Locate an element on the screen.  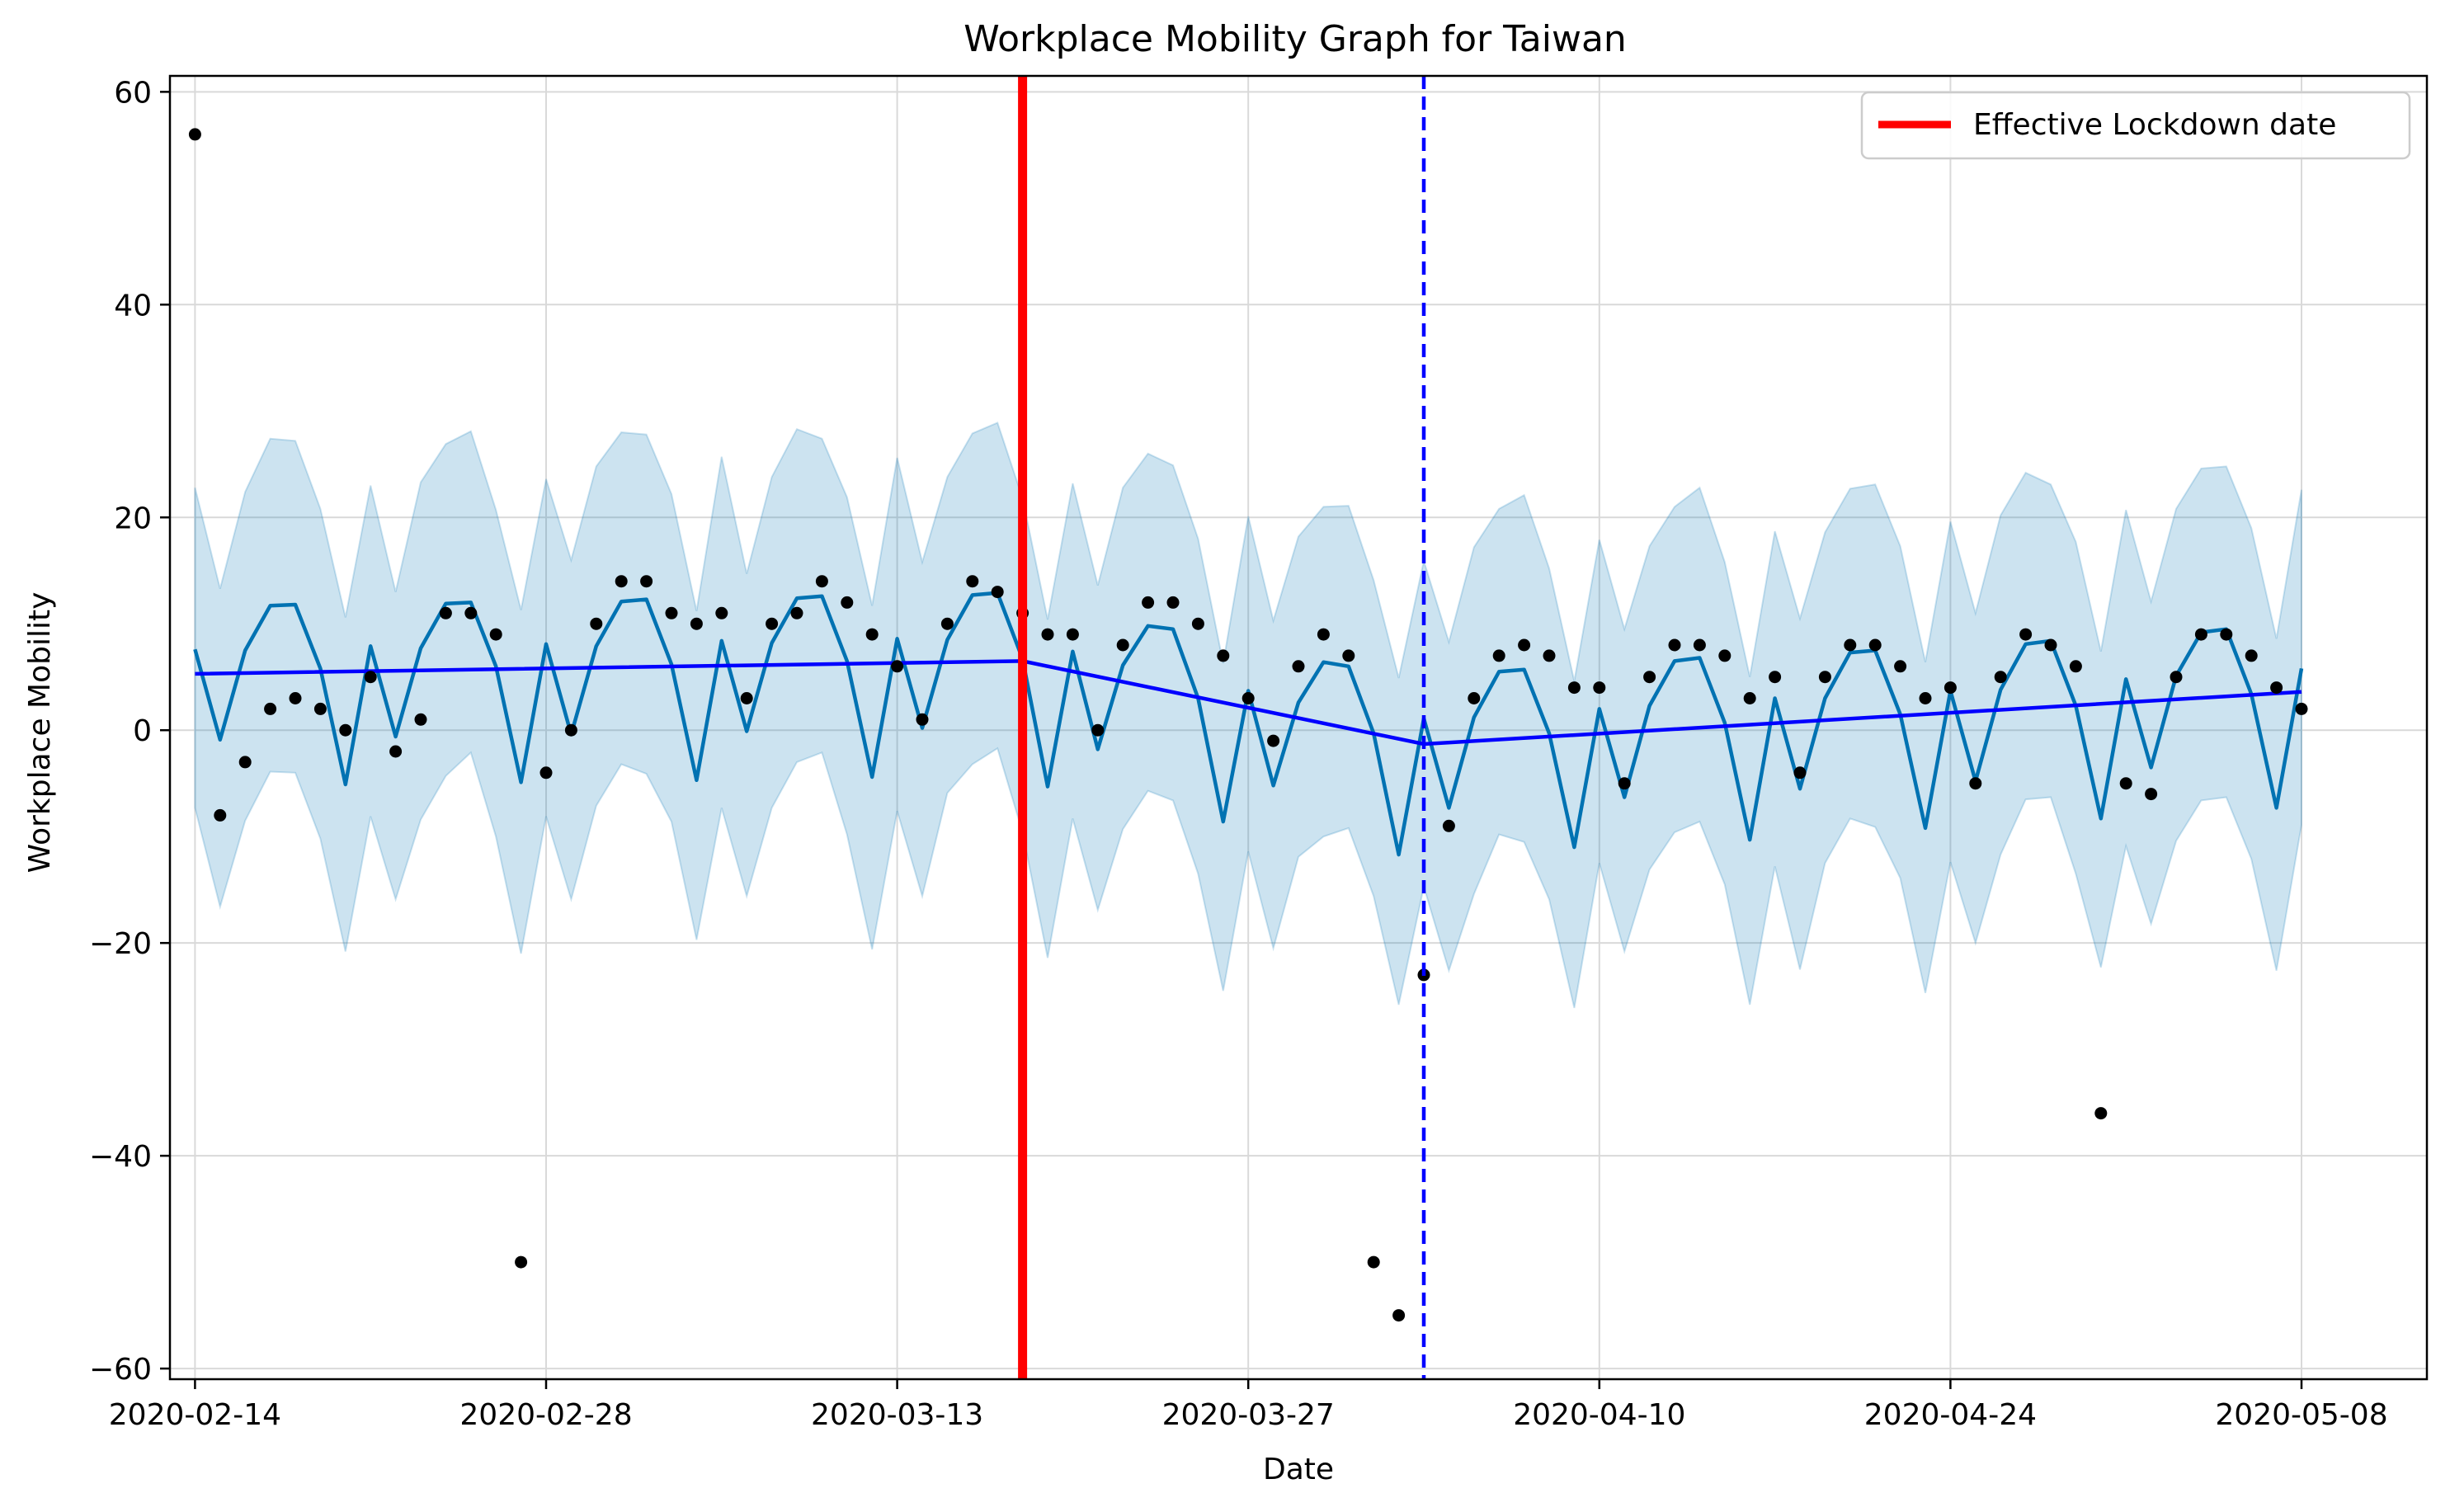
x-tick-label: 2020-02-14 is located at coordinates (195, 1415).